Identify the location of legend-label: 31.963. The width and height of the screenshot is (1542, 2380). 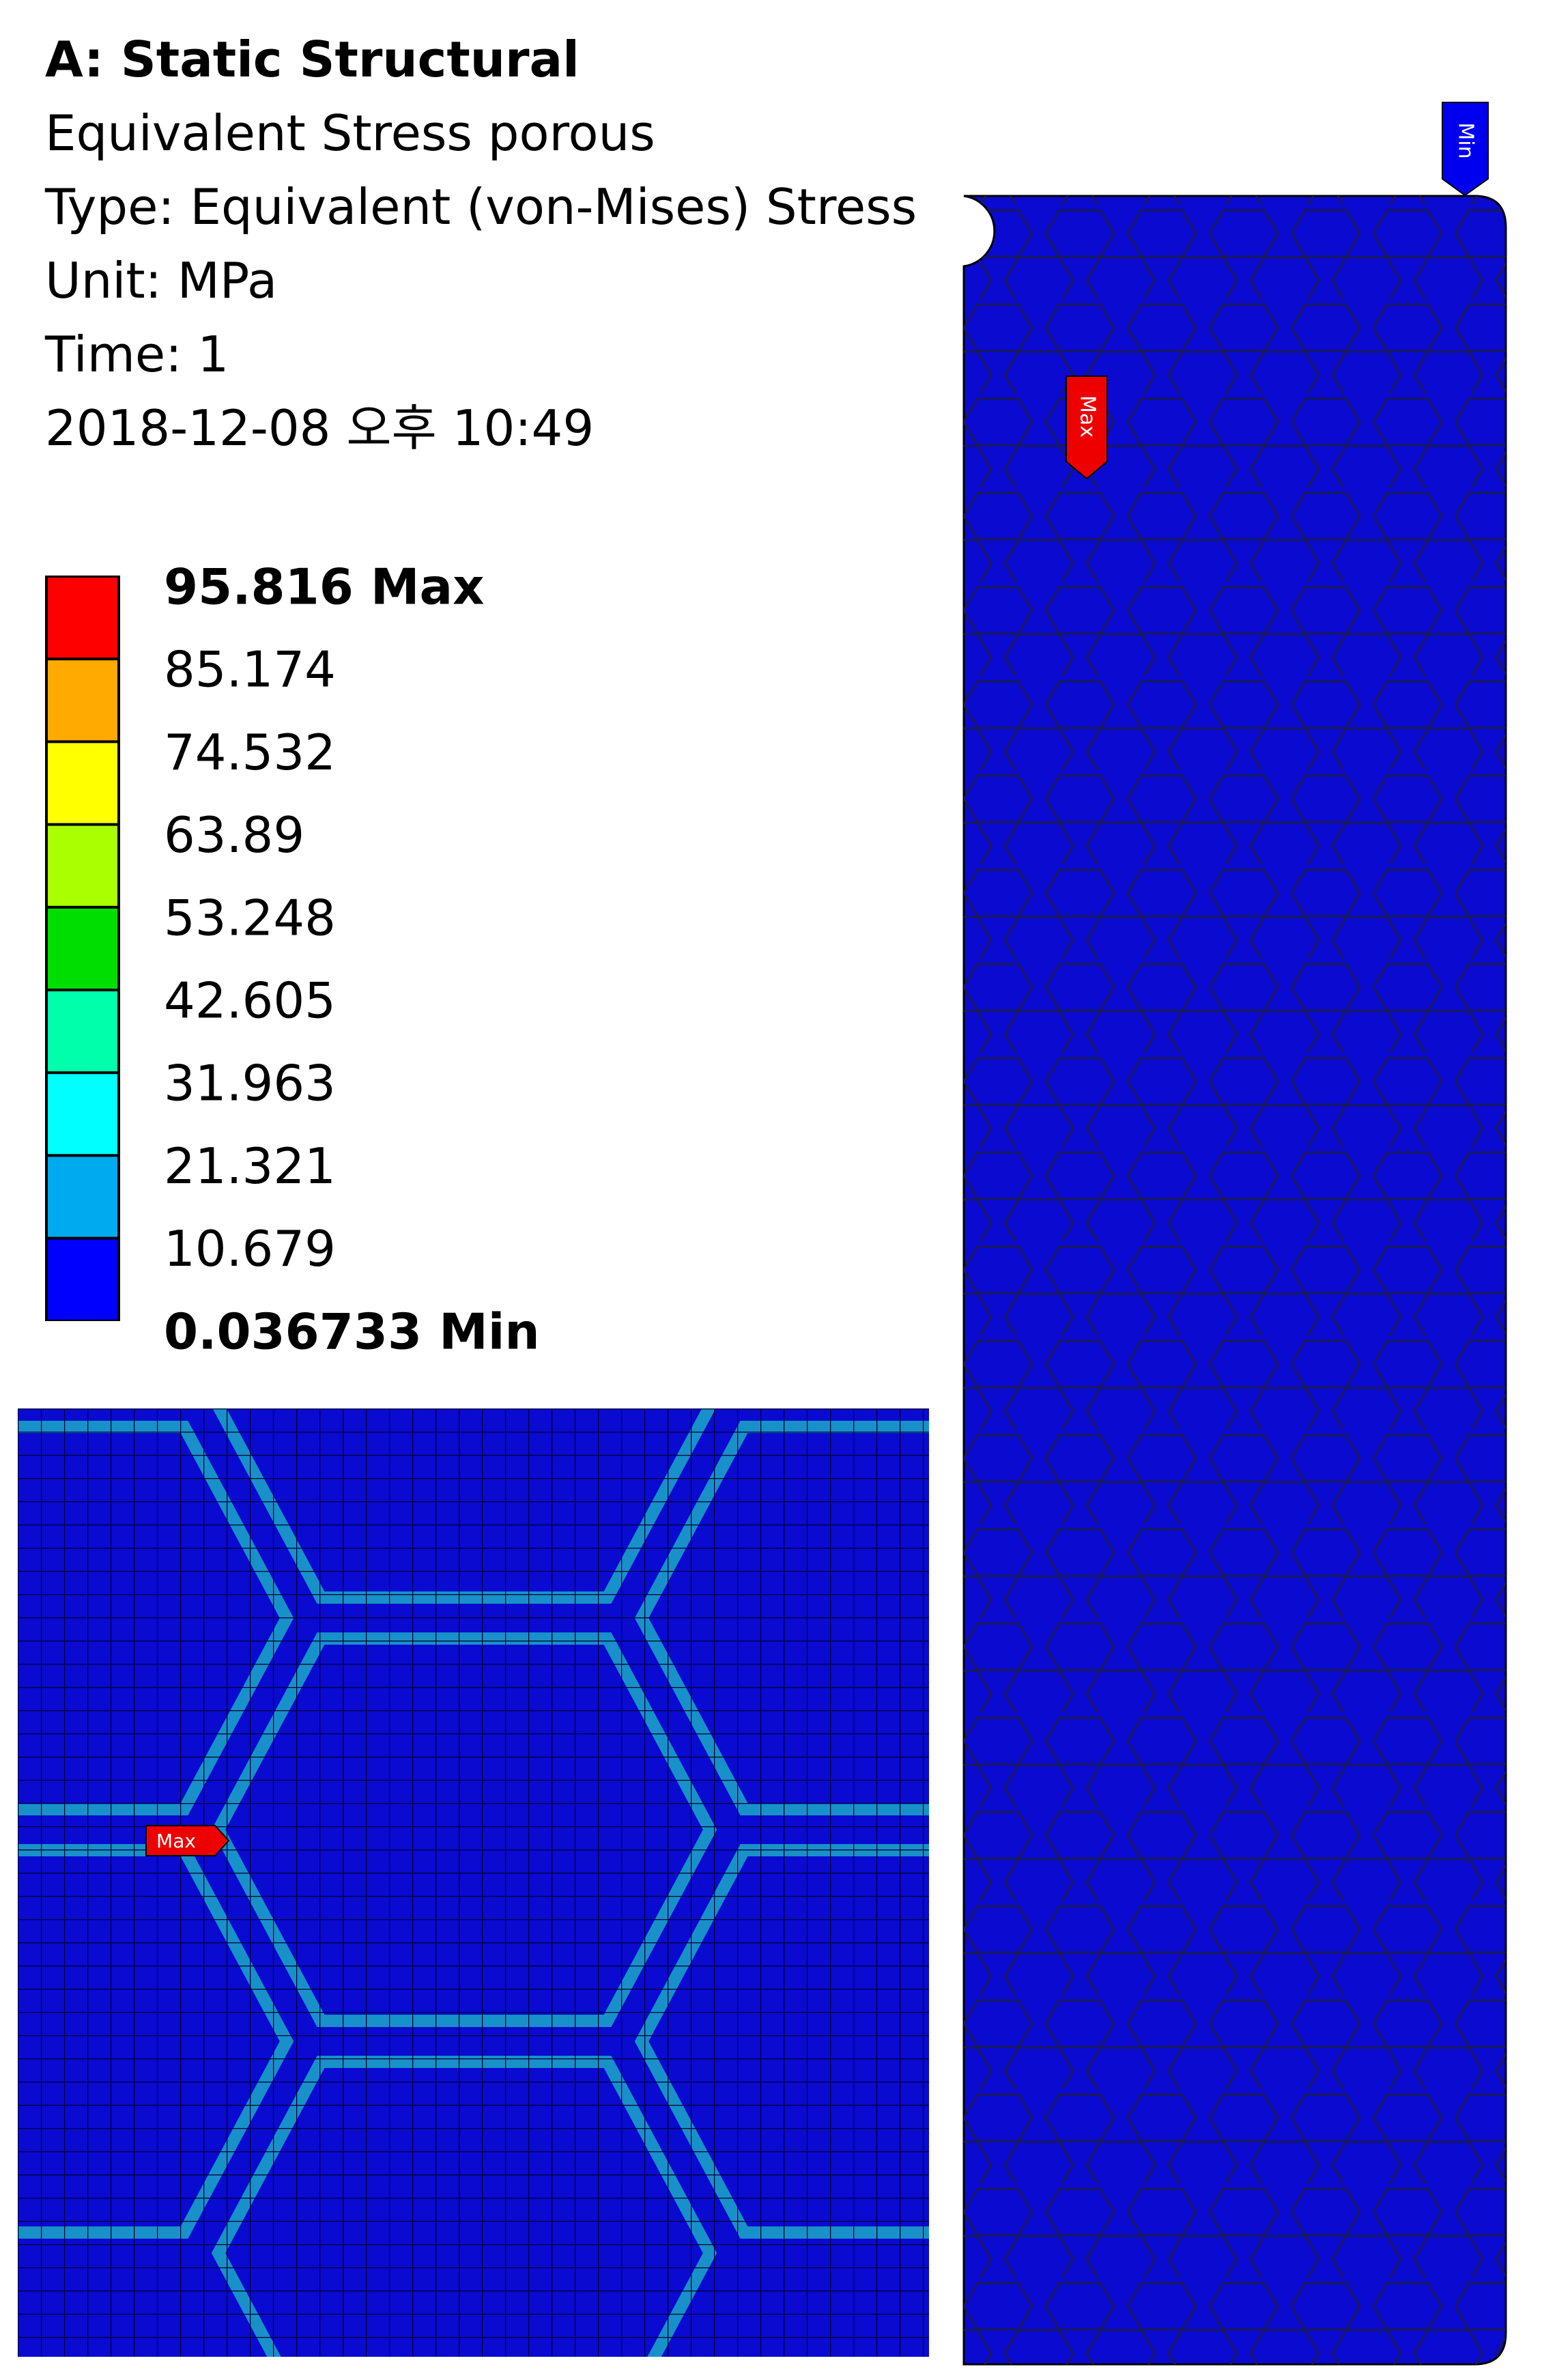
(250, 1083).